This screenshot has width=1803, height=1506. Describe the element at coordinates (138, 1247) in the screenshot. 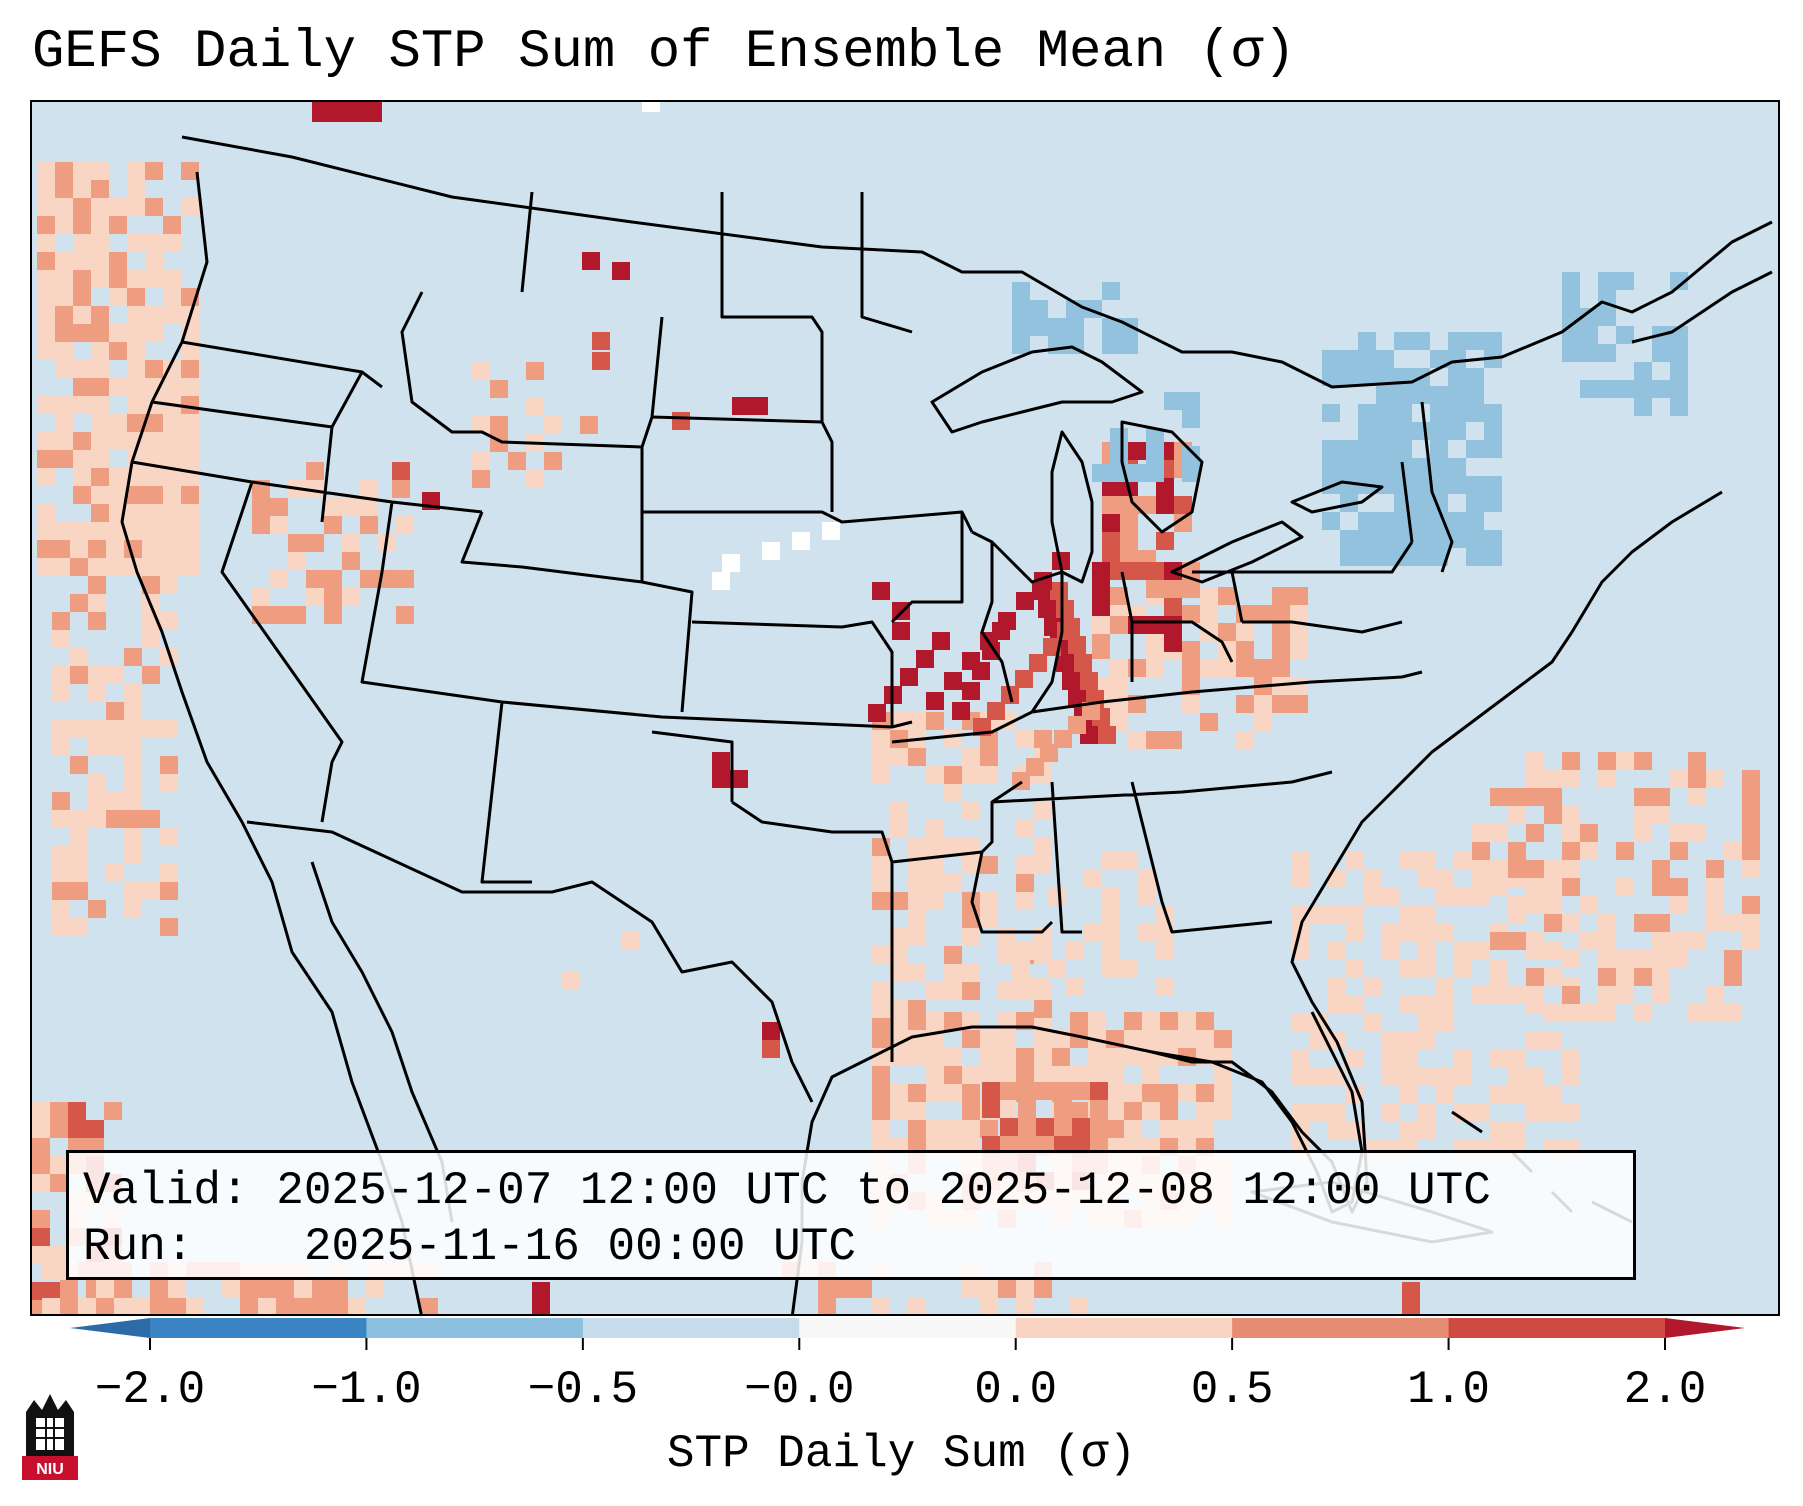

I see `run-label: Run:` at that location.